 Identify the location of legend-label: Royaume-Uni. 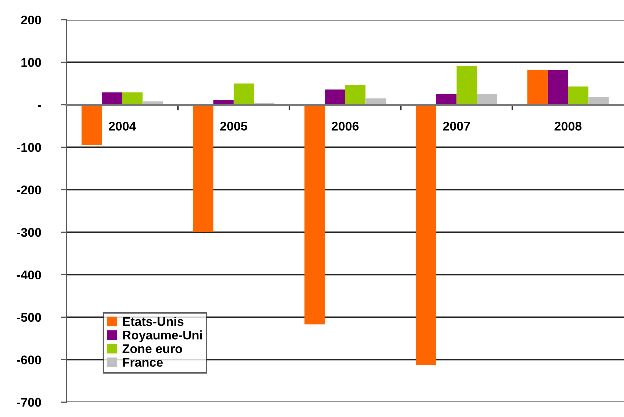
(162, 336).